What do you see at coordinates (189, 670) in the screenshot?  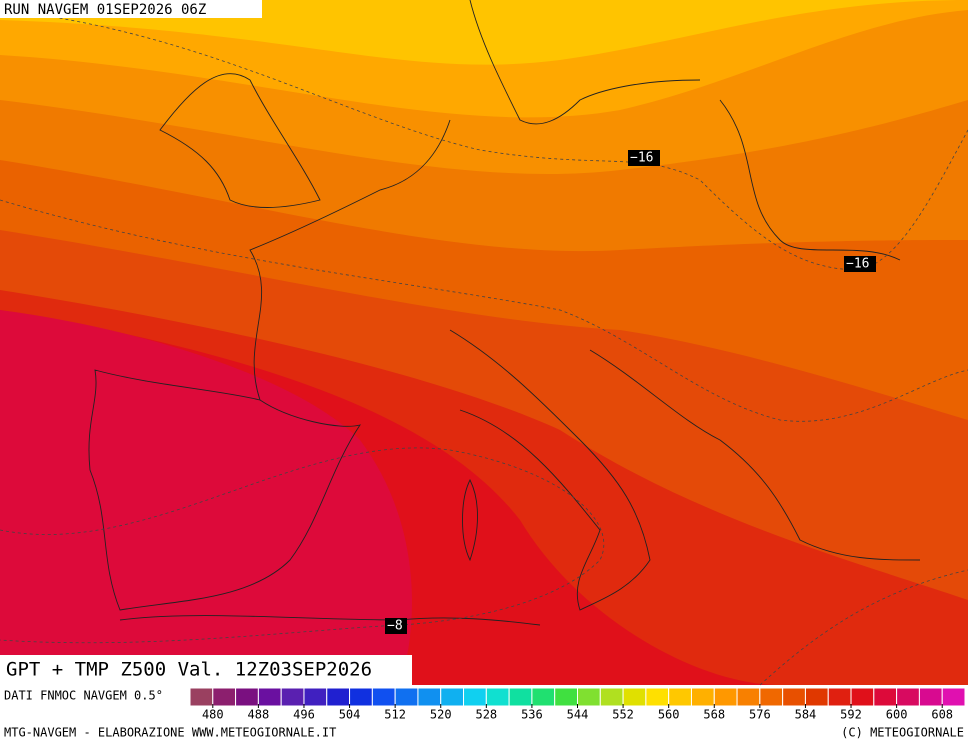 I see `chart-title: GPT + TMP Z500 Val. 12Z03SEP2026` at bounding box center [189, 670].